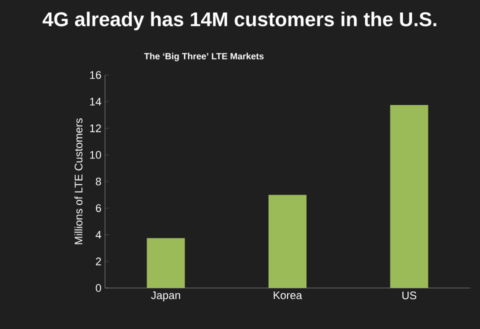 Image resolution: width=480 pixels, height=329 pixels. What do you see at coordinates (239, 21) in the screenshot?
I see `chart-title: 4G already has 14M customers in the U.S.` at bounding box center [239, 21].